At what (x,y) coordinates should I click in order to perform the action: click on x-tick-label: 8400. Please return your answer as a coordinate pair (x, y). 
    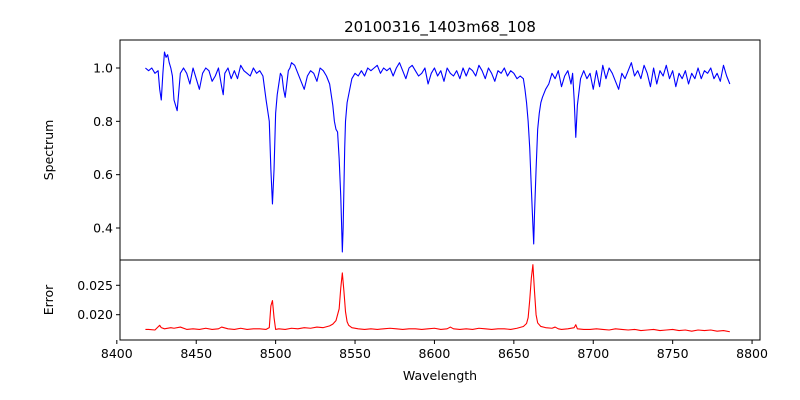
    Looking at the image, I should click on (117, 353).